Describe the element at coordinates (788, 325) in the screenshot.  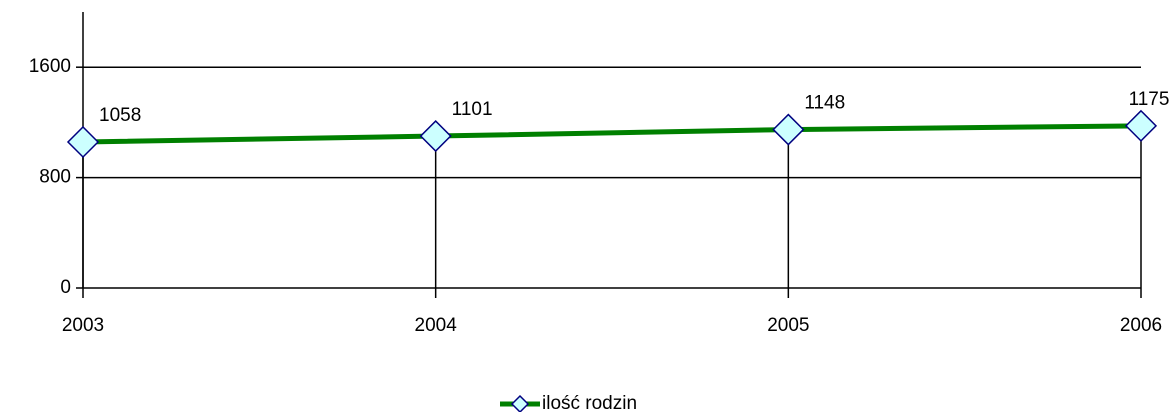
I see `x-tick-label: 2005` at that location.